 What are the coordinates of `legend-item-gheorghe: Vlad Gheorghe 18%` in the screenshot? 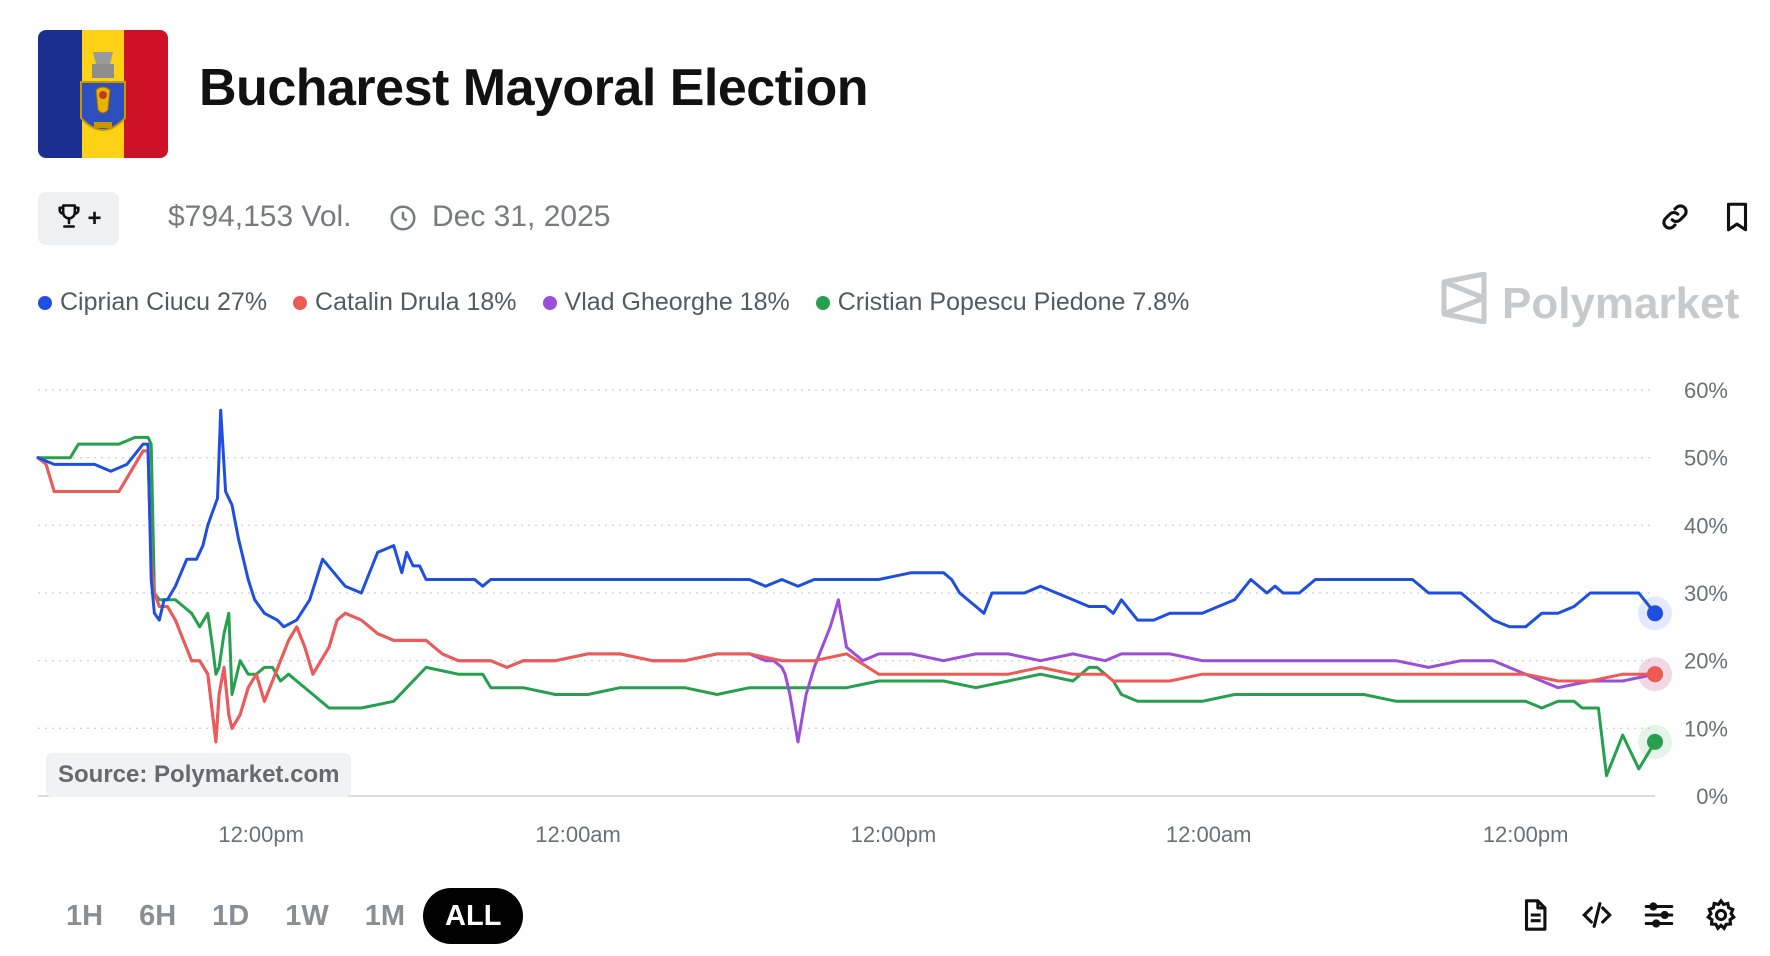 It's located at (666, 302).